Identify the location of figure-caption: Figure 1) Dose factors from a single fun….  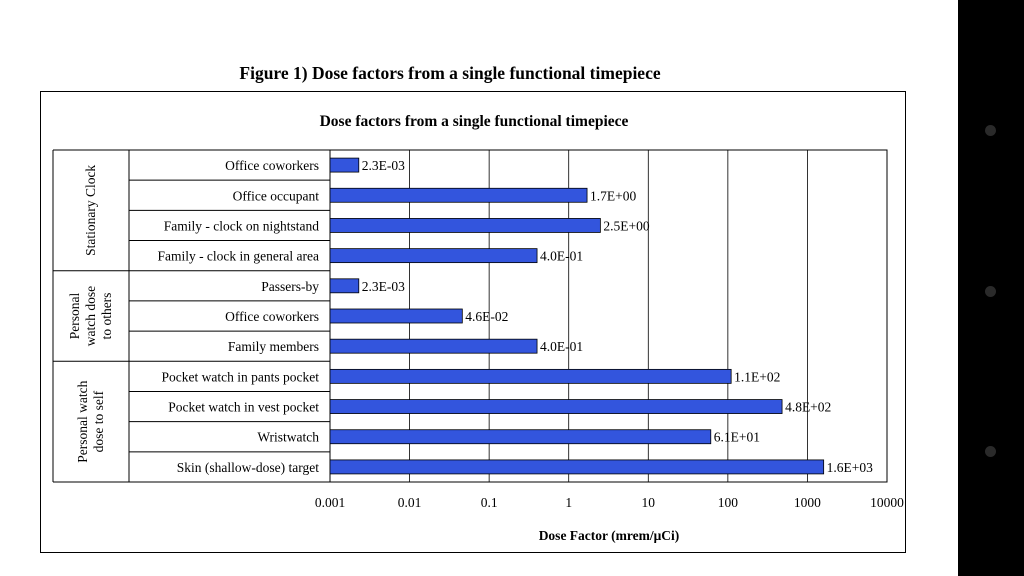
(450, 73).